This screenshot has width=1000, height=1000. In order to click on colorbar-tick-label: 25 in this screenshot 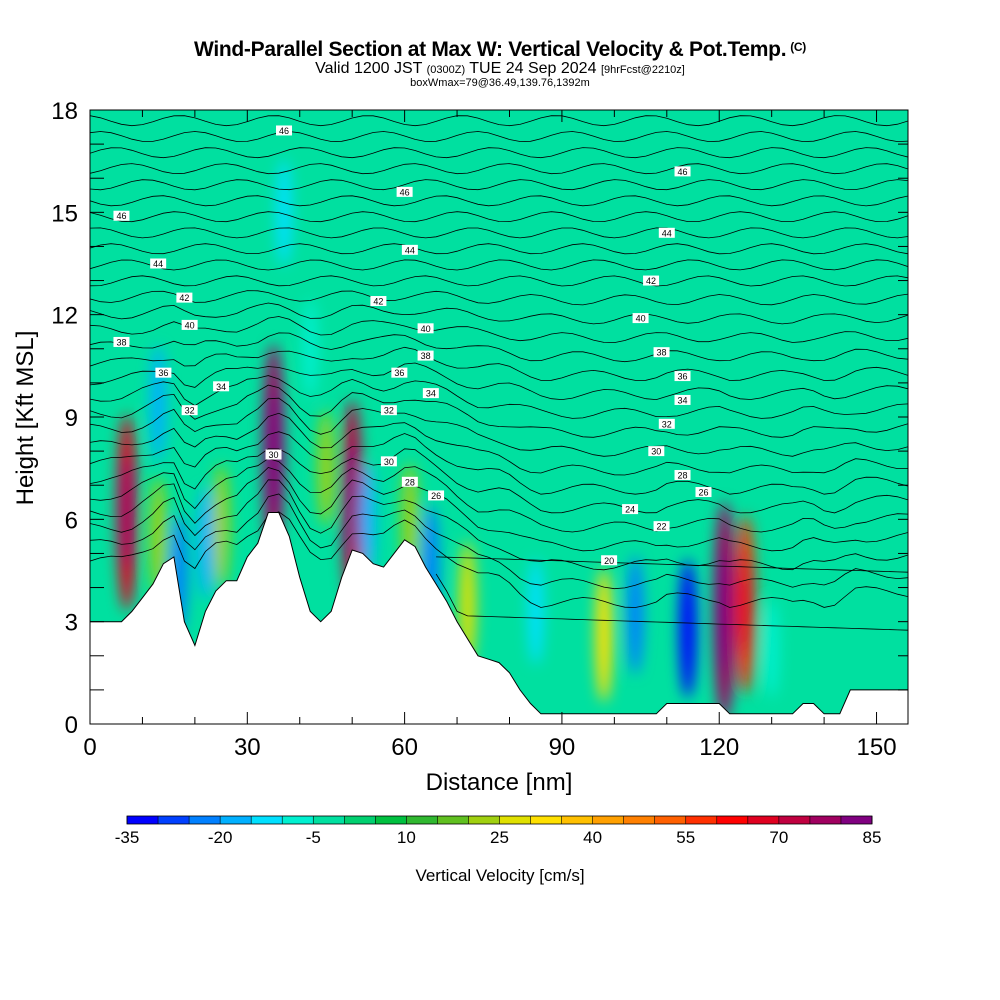, I will do `click(499, 837)`.